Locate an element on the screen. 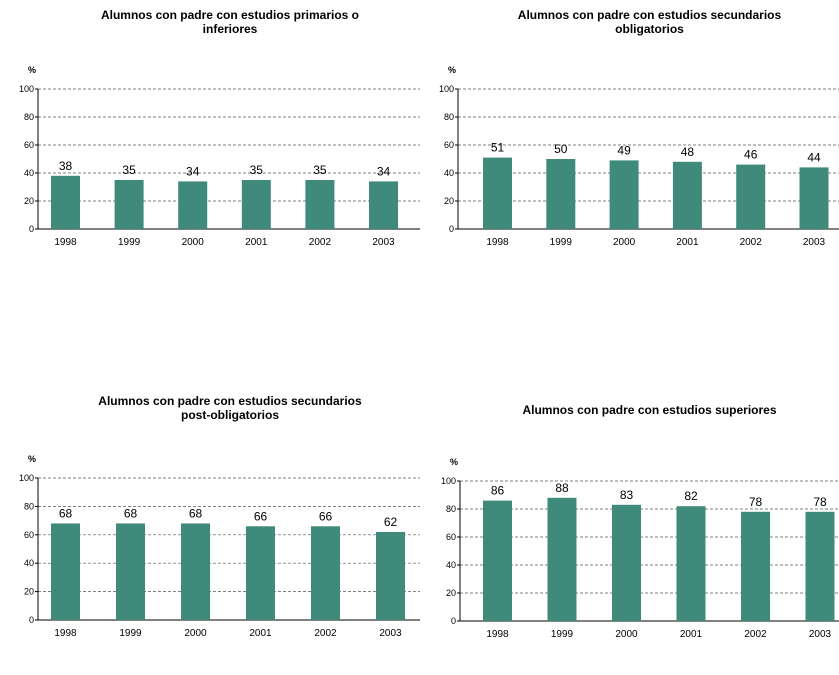 This screenshot has width=839, height=675. data-label: 82 is located at coordinates (691, 496).